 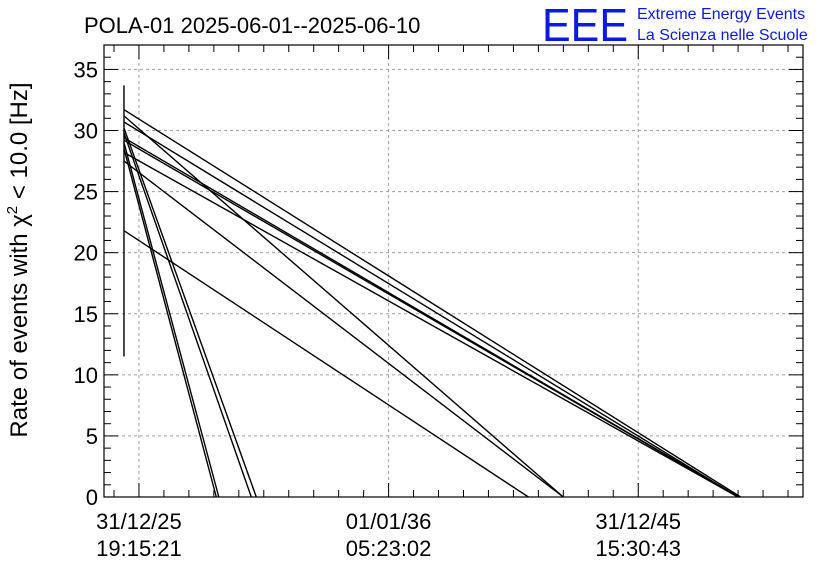 I want to click on y-axis-title-chi: χ, so click(x=19, y=220).